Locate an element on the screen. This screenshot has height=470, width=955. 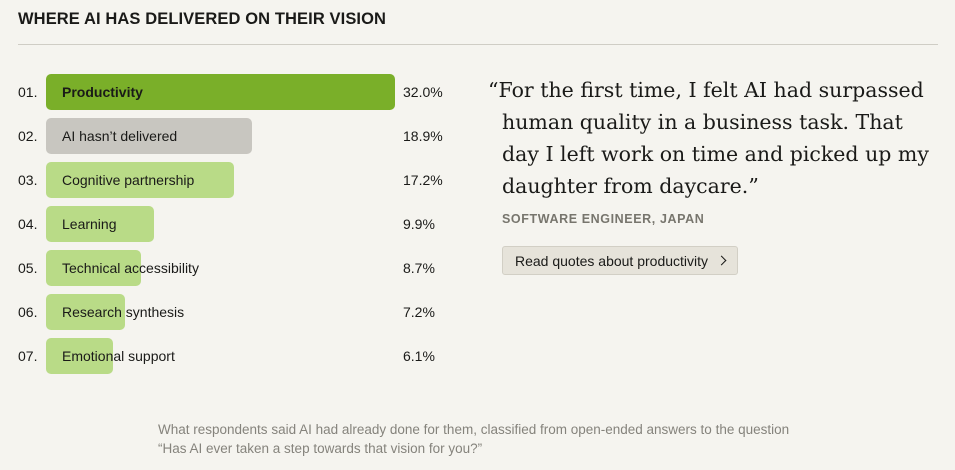
value-label: 32.0% is located at coordinates (423, 92).